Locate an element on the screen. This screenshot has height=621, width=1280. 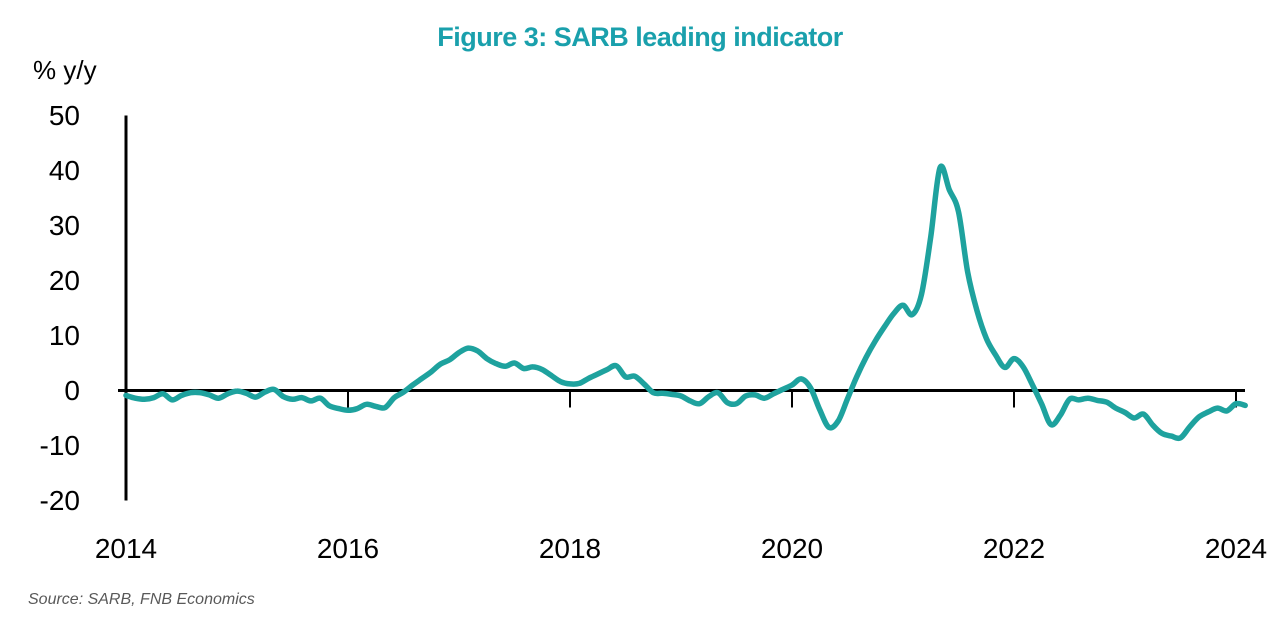
x-tick-label: 2024 is located at coordinates (1236, 548).